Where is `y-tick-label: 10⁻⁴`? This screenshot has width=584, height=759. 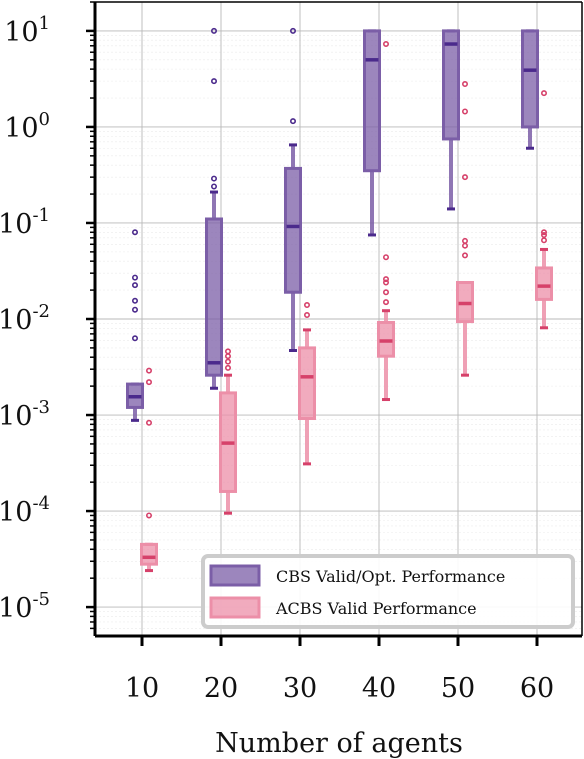
y-tick-label: 10⁻⁴ is located at coordinates (25, 510).